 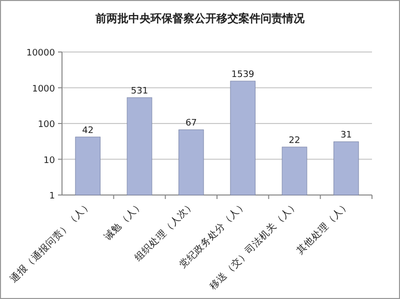 What do you see at coordinates (346, 135) in the screenshot?
I see `data-label: 31` at bounding box center [346, 135].